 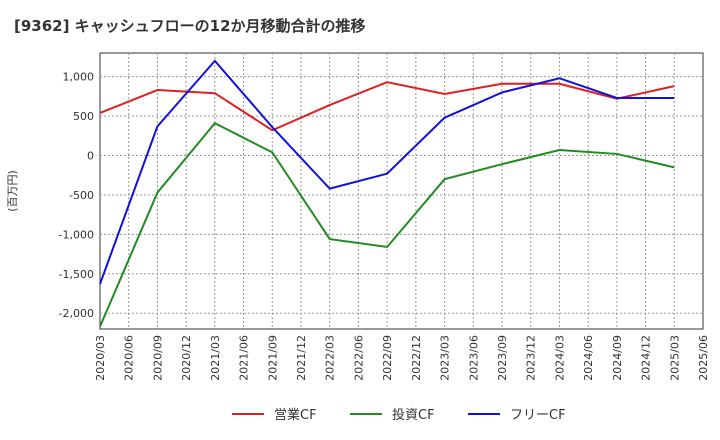 I want to click on x-tick-label: 2023/09, so click(x=502, y=358).